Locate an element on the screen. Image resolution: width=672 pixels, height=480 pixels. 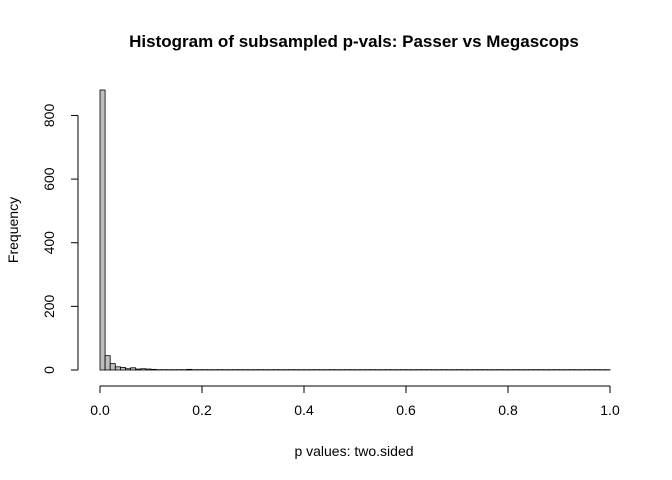
x-axis: 0.0 0.2 0.4 0.6 0.8 1.0 is located at coordinates (355, 401).